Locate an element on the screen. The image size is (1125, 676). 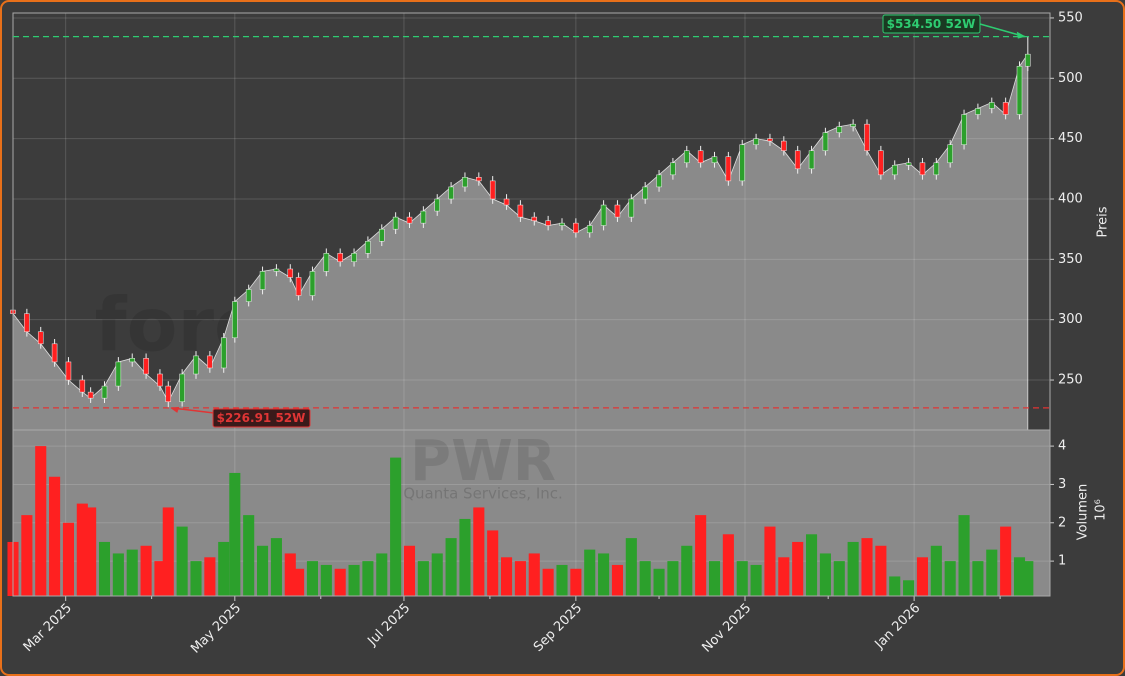
y-tick-label: 500 is located at coordinates (1070, 78).